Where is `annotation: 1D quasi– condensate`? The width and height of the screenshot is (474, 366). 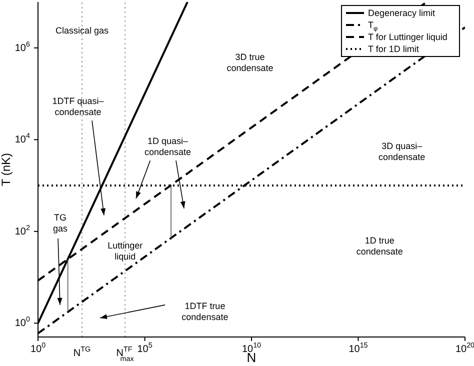 annotation: 1D quasi– condensate is located at coordinates (168, 147).